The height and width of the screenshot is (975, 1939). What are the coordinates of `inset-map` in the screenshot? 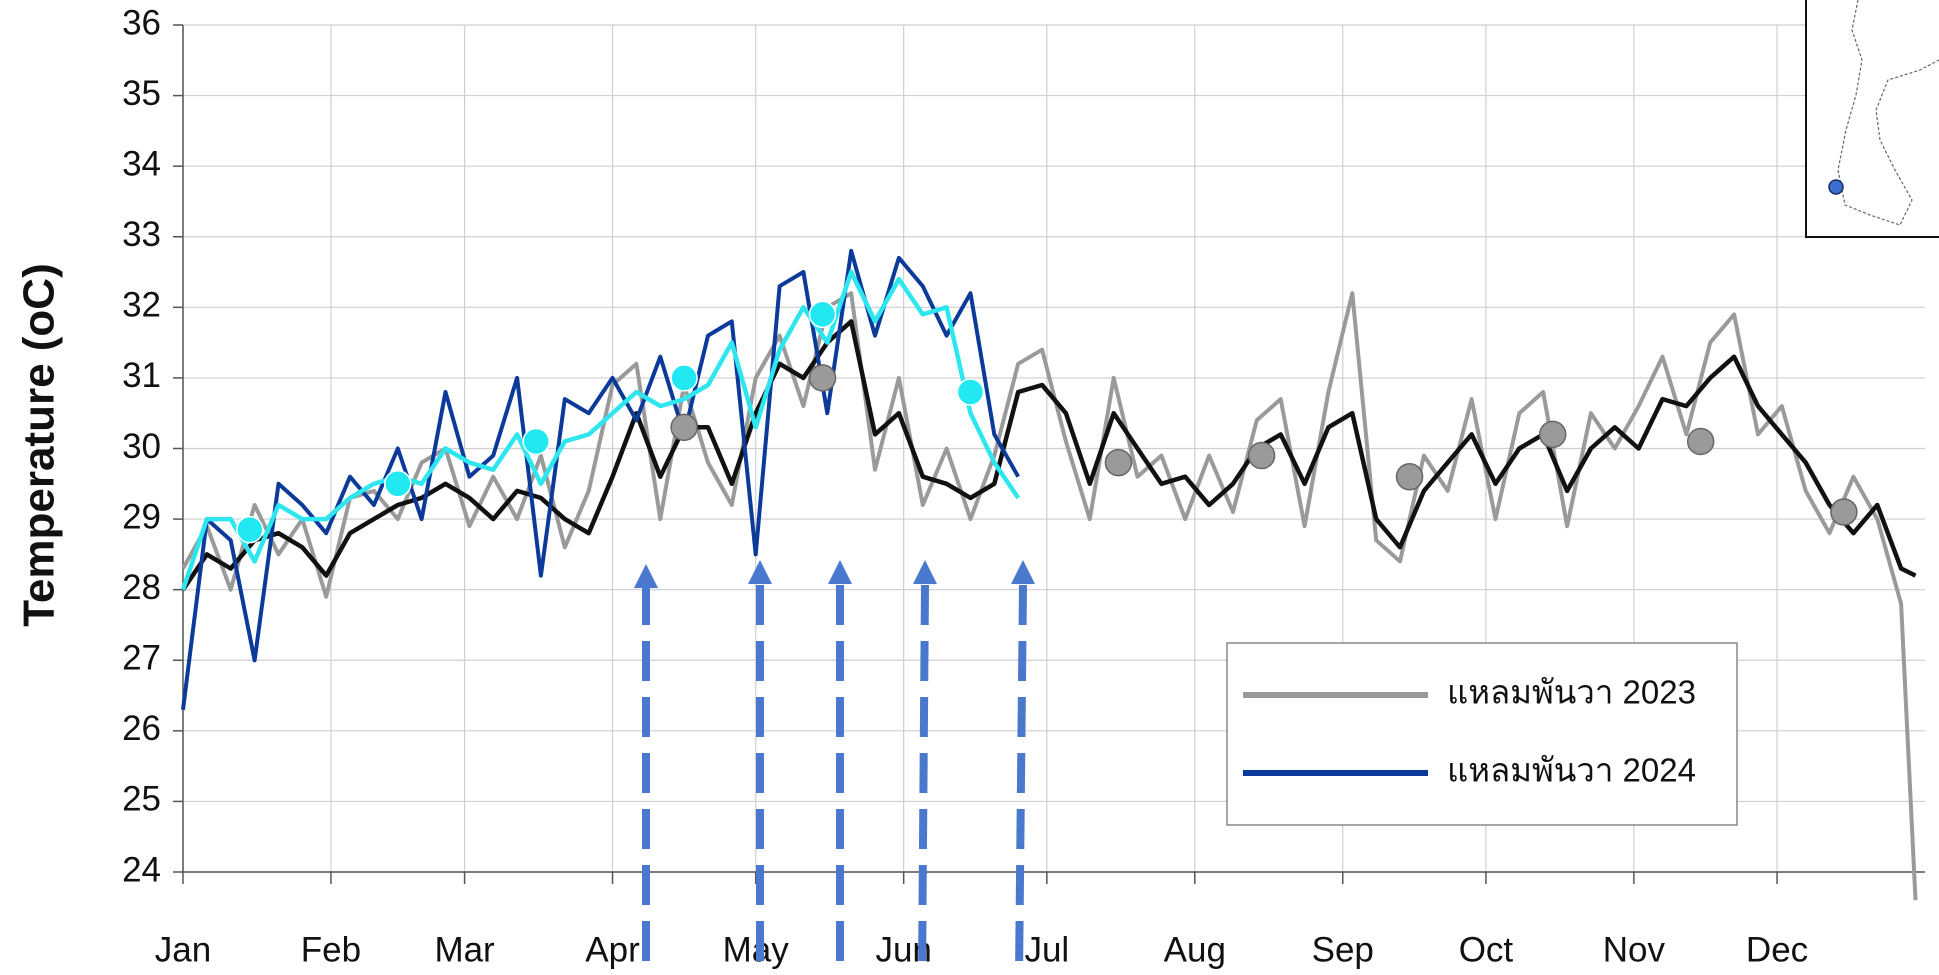 It's located at (1872, 119).